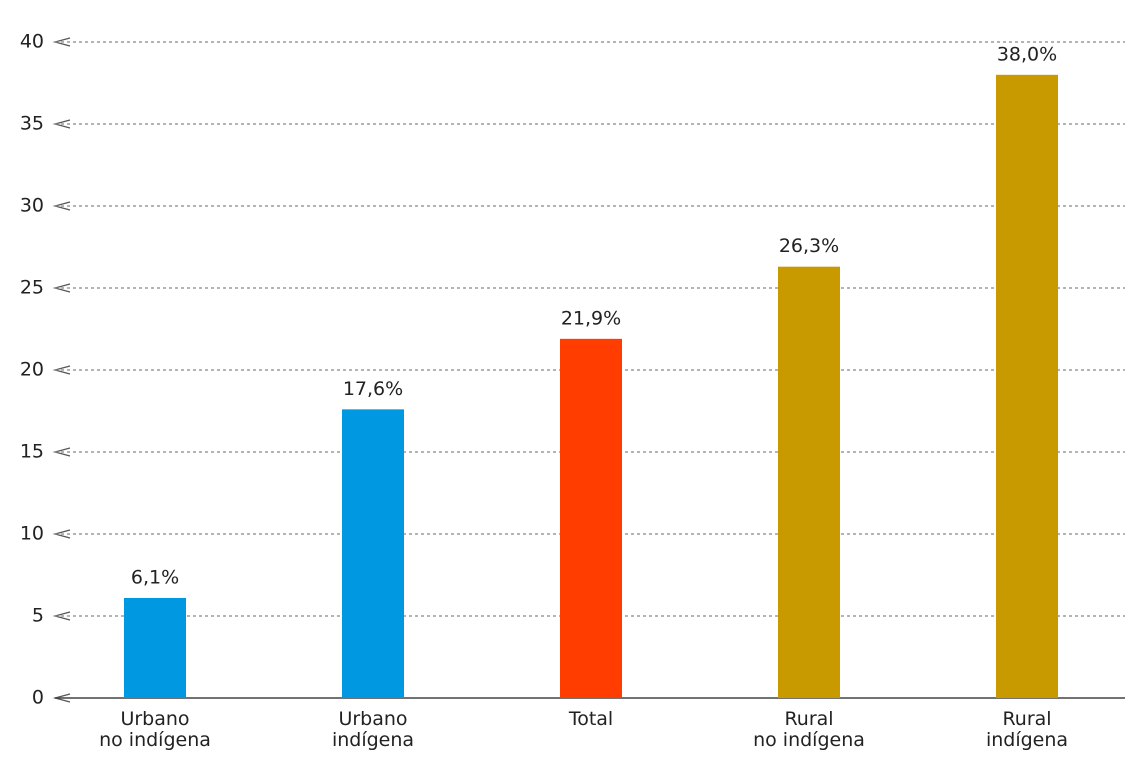  Describe the element at coordinates (155, 729) in the screenshot. I see `x-tick-label: Urbano no indígena` at that location.